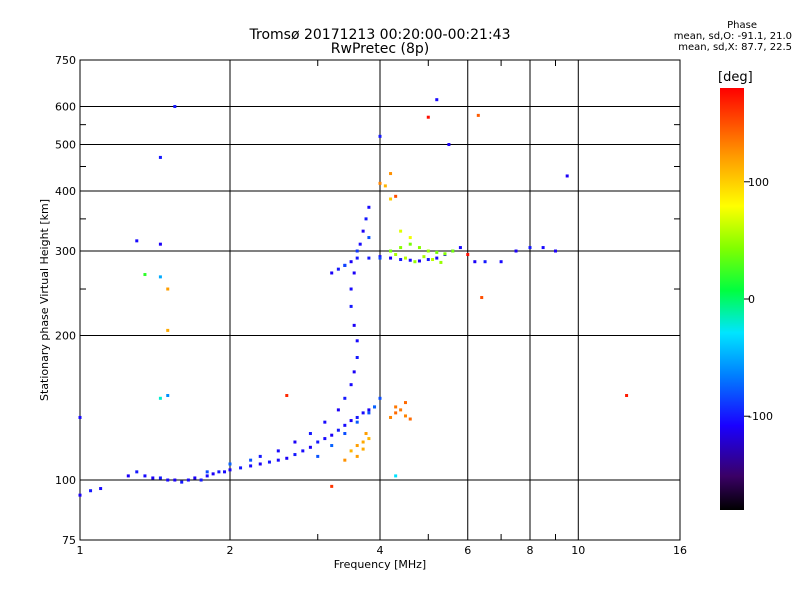  I want to click on y-tick-label: 75, so click(69, 540).